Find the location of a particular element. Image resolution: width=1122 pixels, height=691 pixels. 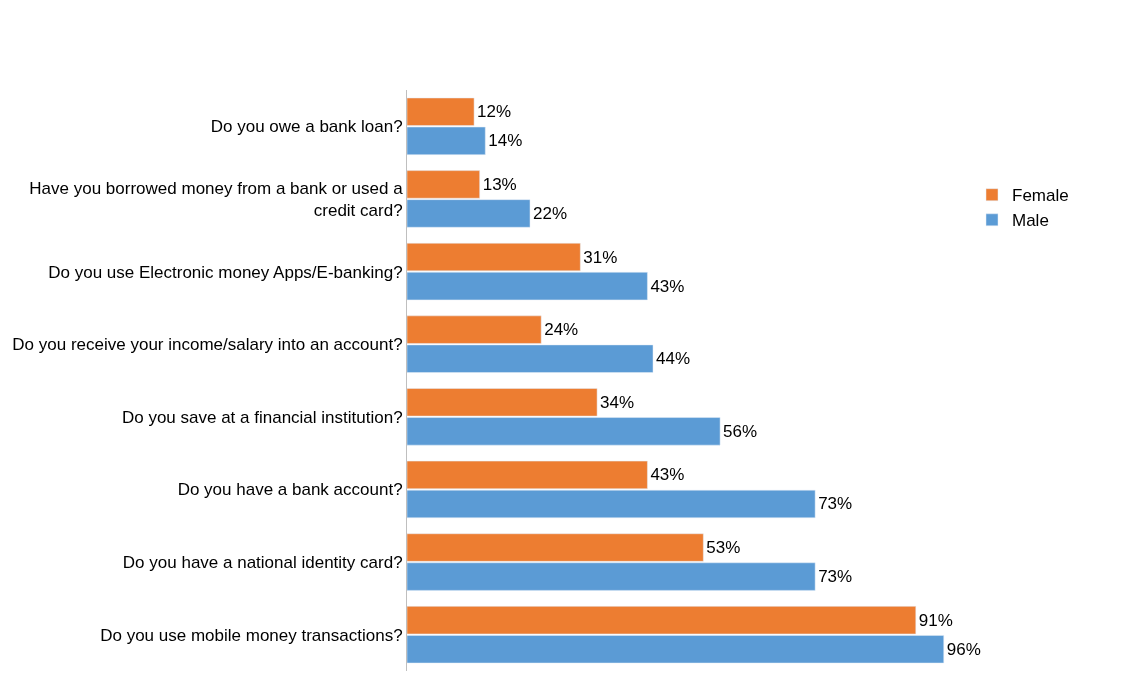

y-tick-label: Have you borrowed money from a bank or used a credit card? is located at coordinates (216, 199).